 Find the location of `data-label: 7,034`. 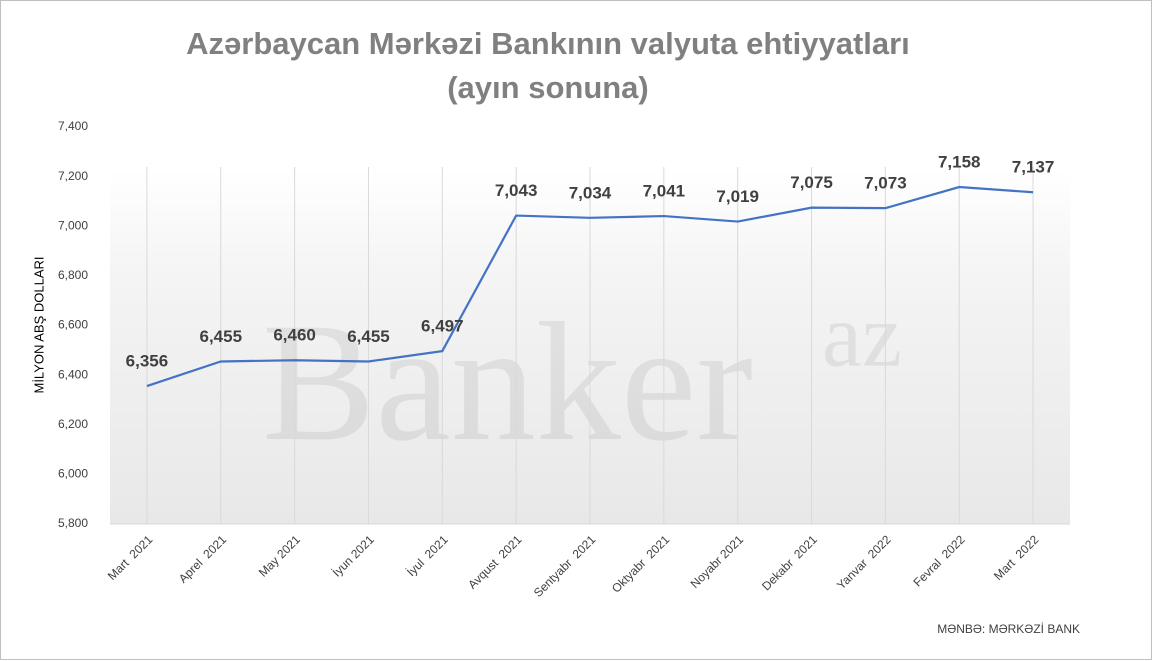

data-label: 7,034 is located at coordinates (590, 192).